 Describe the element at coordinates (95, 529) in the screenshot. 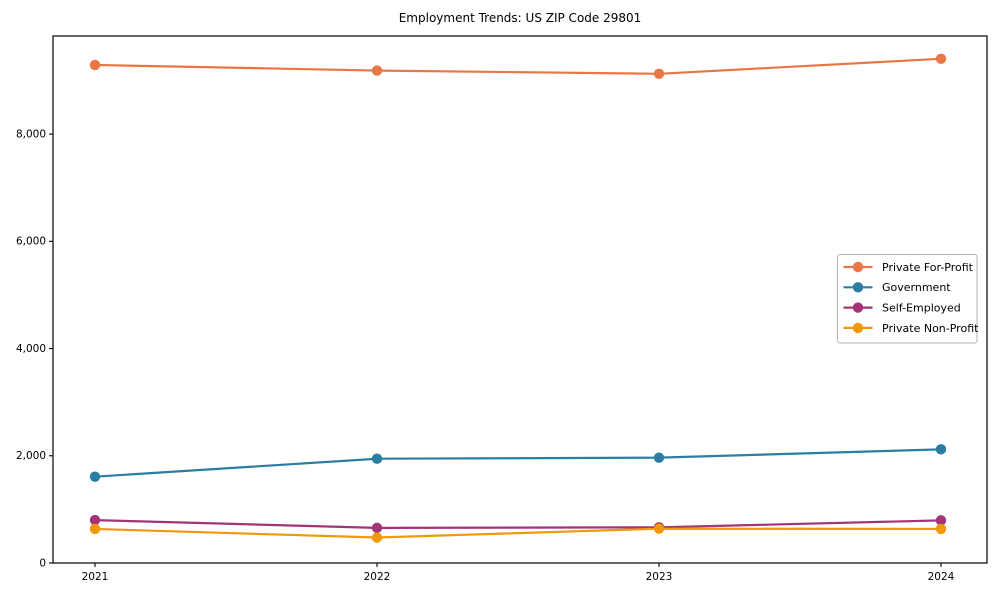

I see `data-point-private-non-profit-2021` at that location.